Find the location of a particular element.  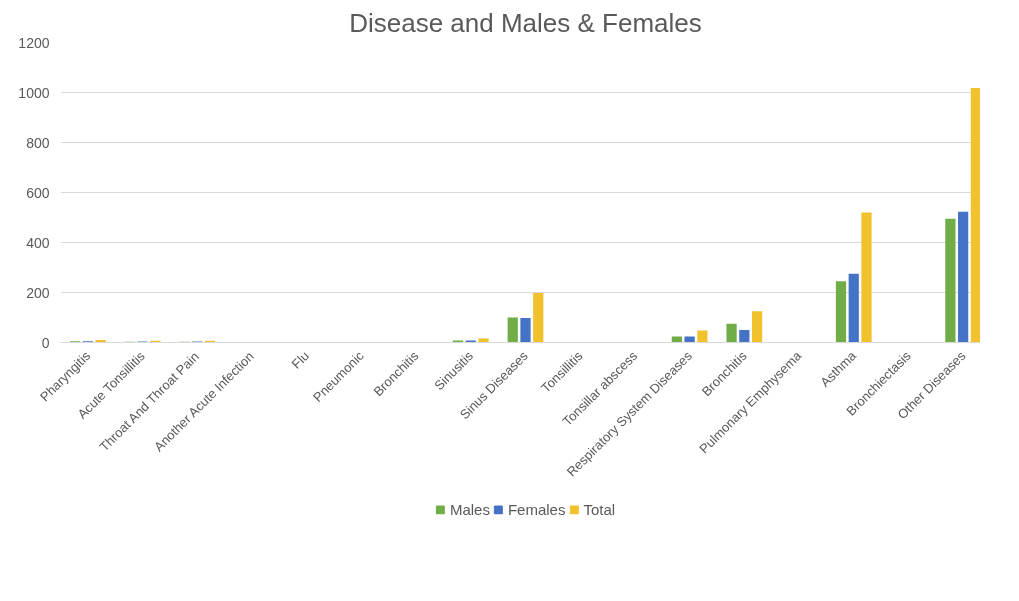

legend-label: Total is located at coordinates (599, 509).